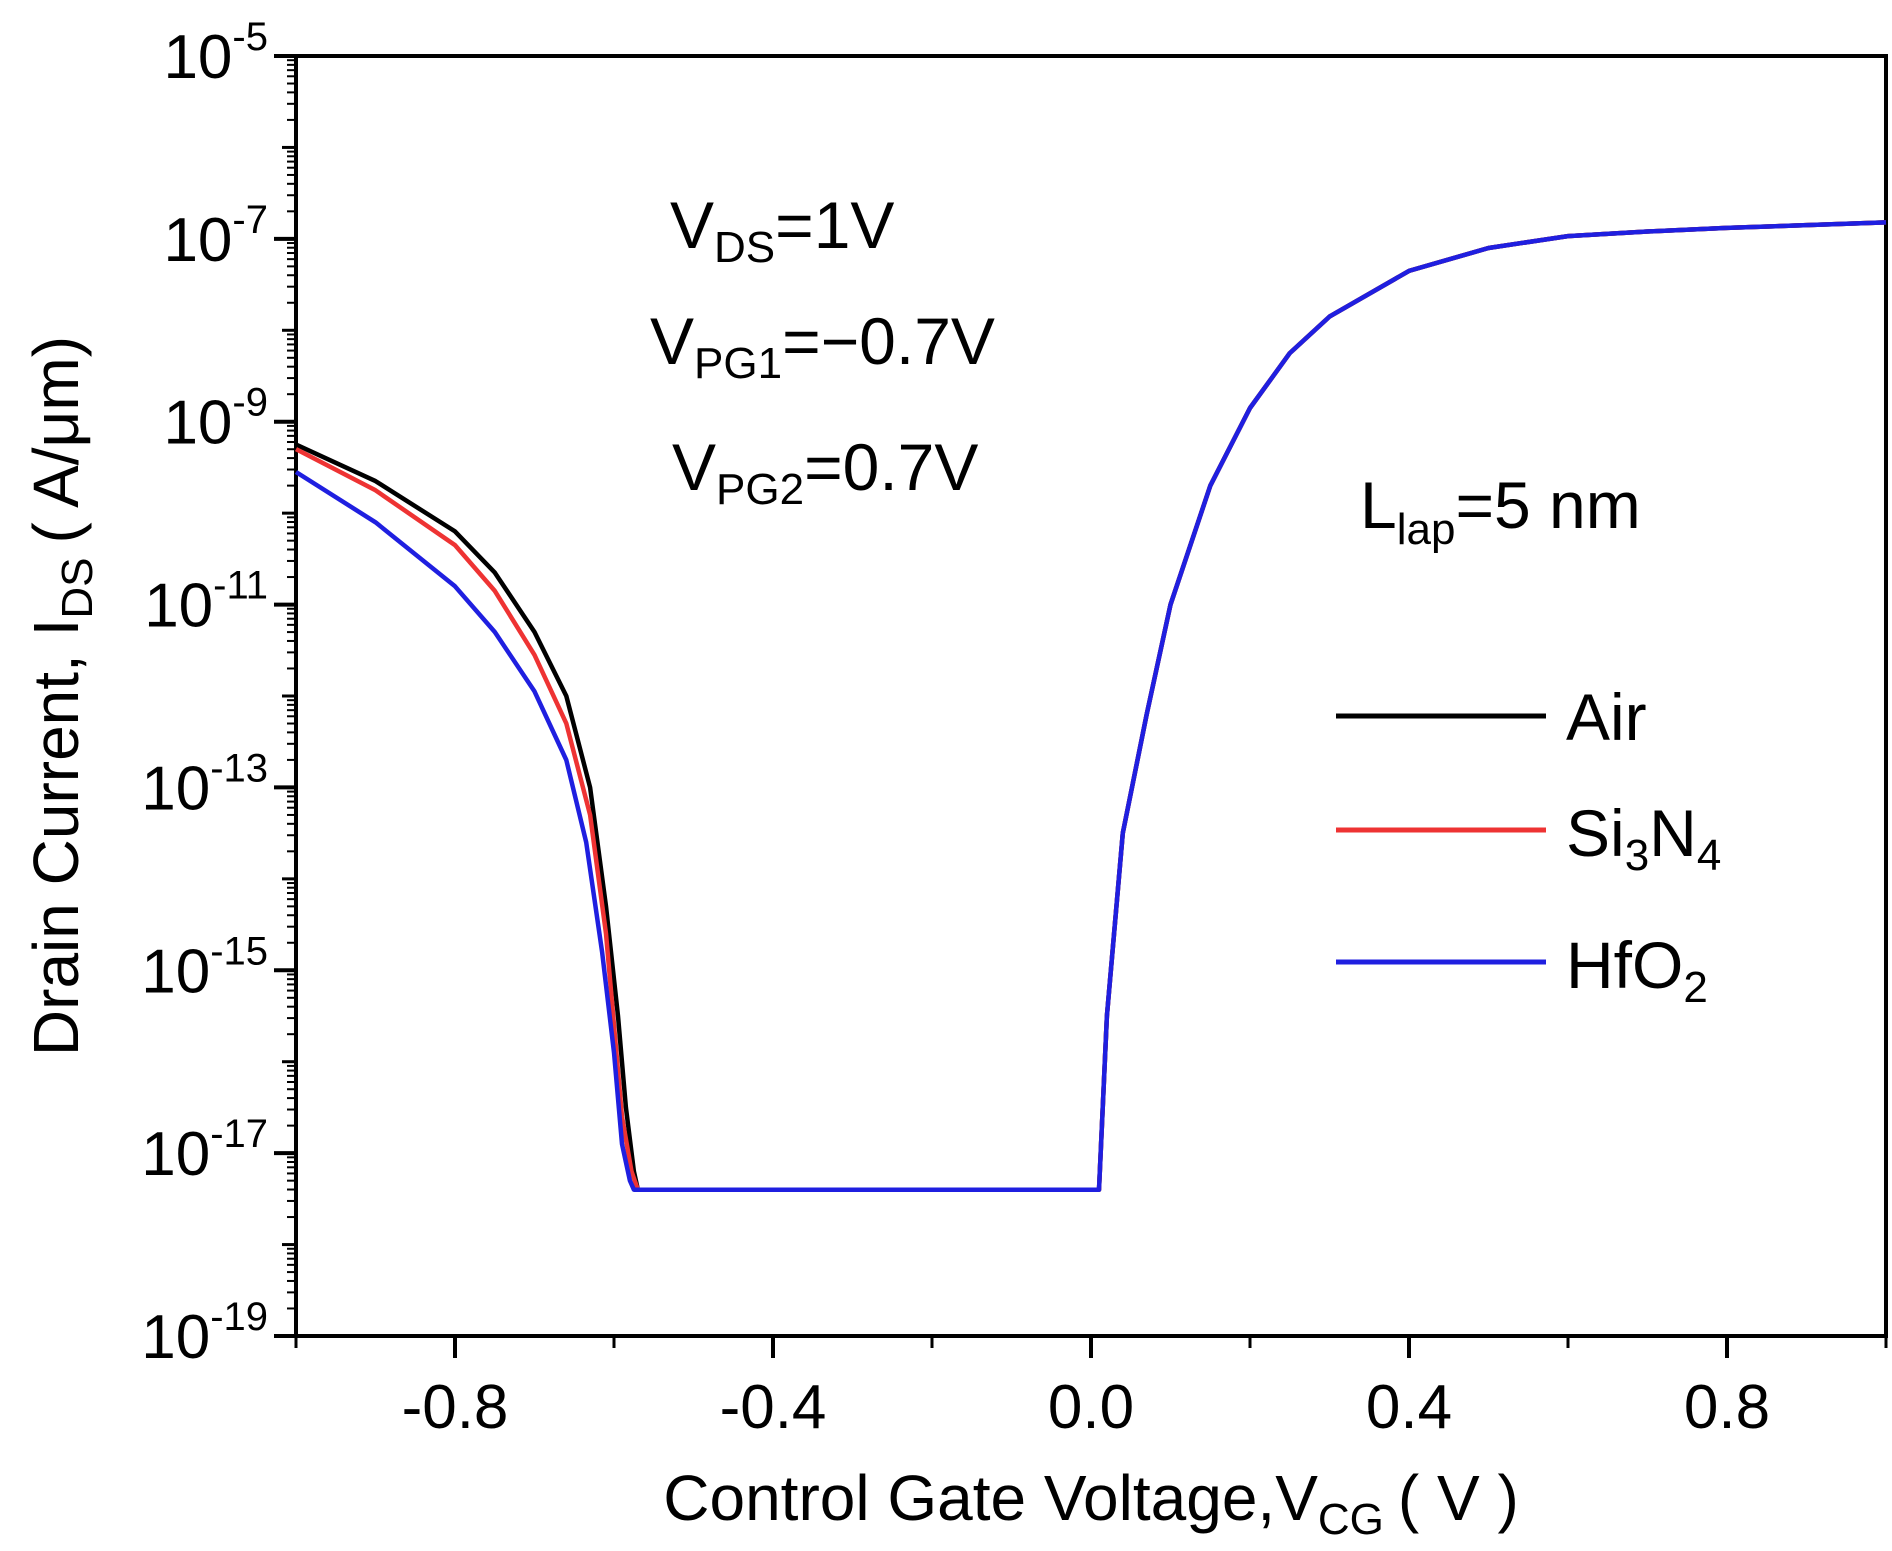 The height and width of the screenshot is (1551, 1892). Describe the element at coordinates (204, 693) in the screenshot. I see `y-tick-labels: 10⁻⁵ 10⁻⁷ 10⁻⁹ 10⁻¹¹ 10⁻¹³ 10⁻¹⁵ 10⁻¹⁷ 10⁻¹⁹` at that location.